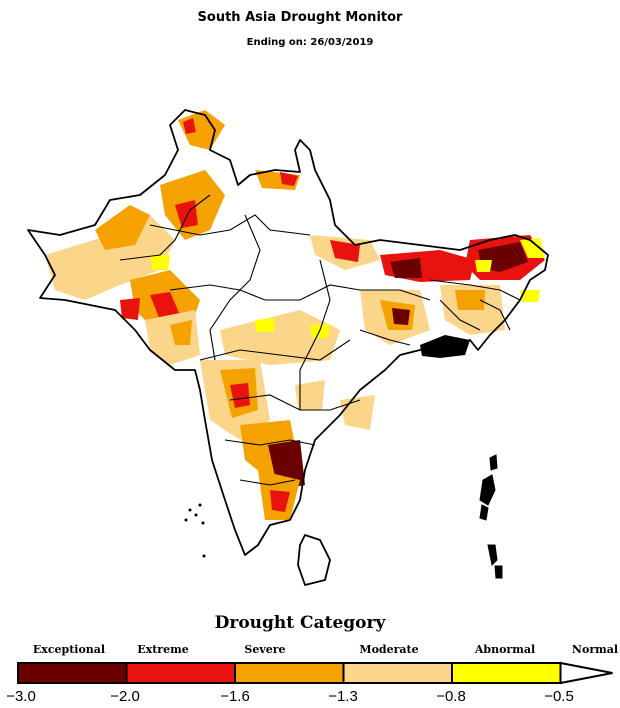  I want to click on legend-label-severe: Severe, so click(265, 649).